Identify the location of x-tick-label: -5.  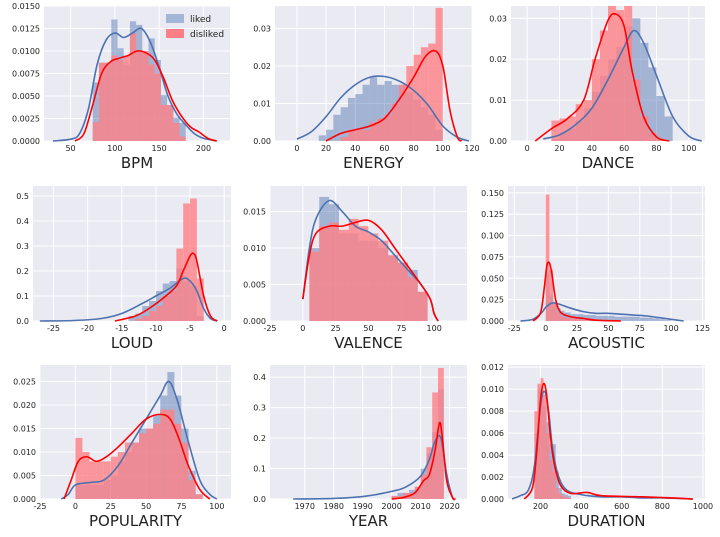
(190, 328).